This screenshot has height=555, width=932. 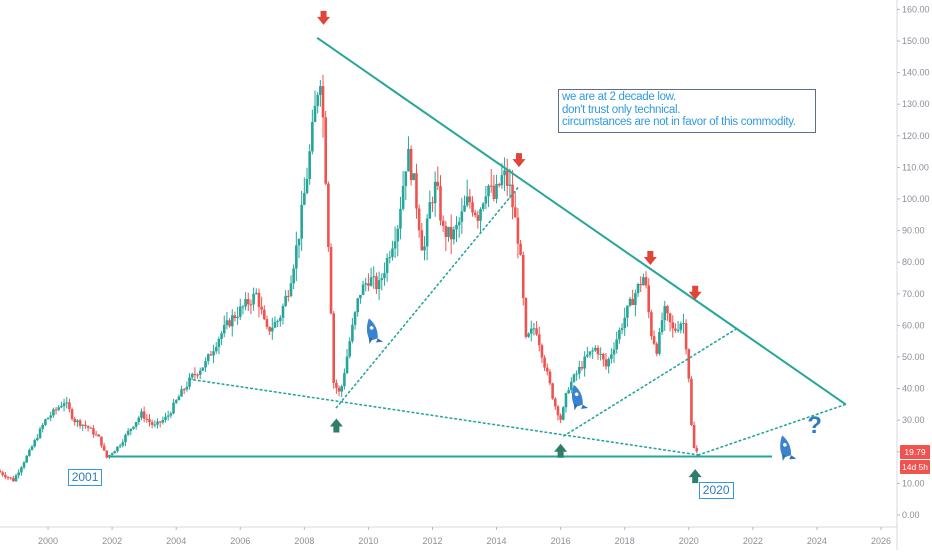 I want to click on note-line-1: we are at 2 decade low., so click(x=619, y=97).